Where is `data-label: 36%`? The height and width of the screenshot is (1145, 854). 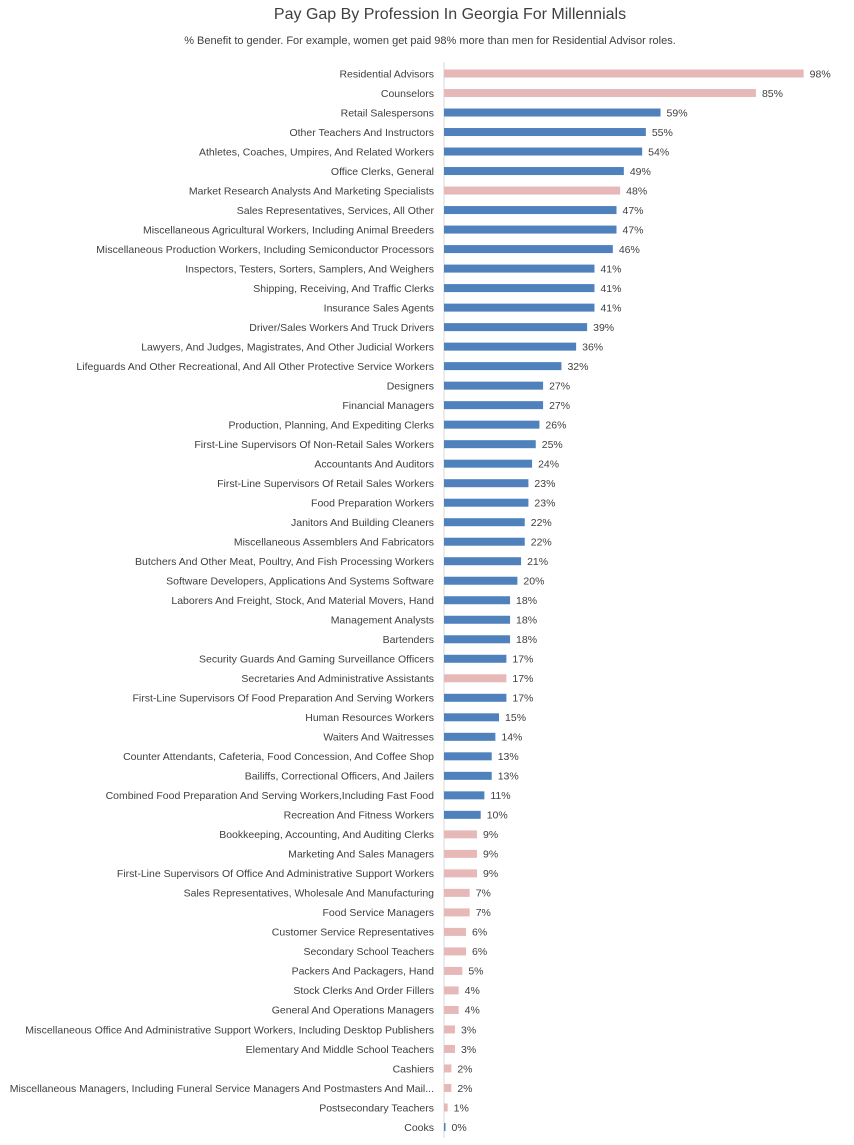
data-label: 36% is located at coordinates (592, 347).